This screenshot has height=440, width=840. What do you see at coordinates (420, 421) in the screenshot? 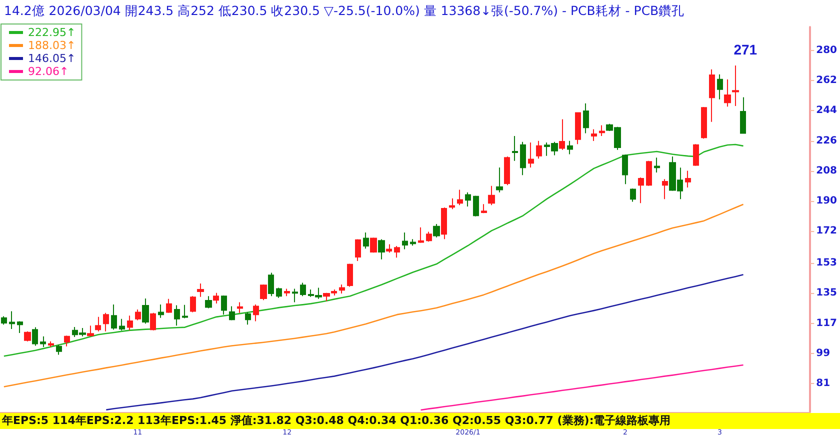
I see `text: 年EPS:5 114年EPS:2.2 113年EPS:1.45 淨值:31.82 Q3:0.48 Q4:0.34 Q1:0.36 Q2:0.55 Q3:0.77 (業務):電子線路板專用` at bounding box center [420, 421].